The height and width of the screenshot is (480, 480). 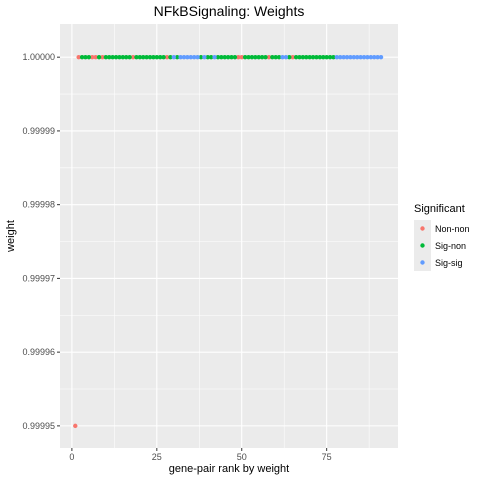 What do you see at coordinates (327, 457) in the screenshot?
I see `x-tick-label: 75` at bounding box center [327, 457].